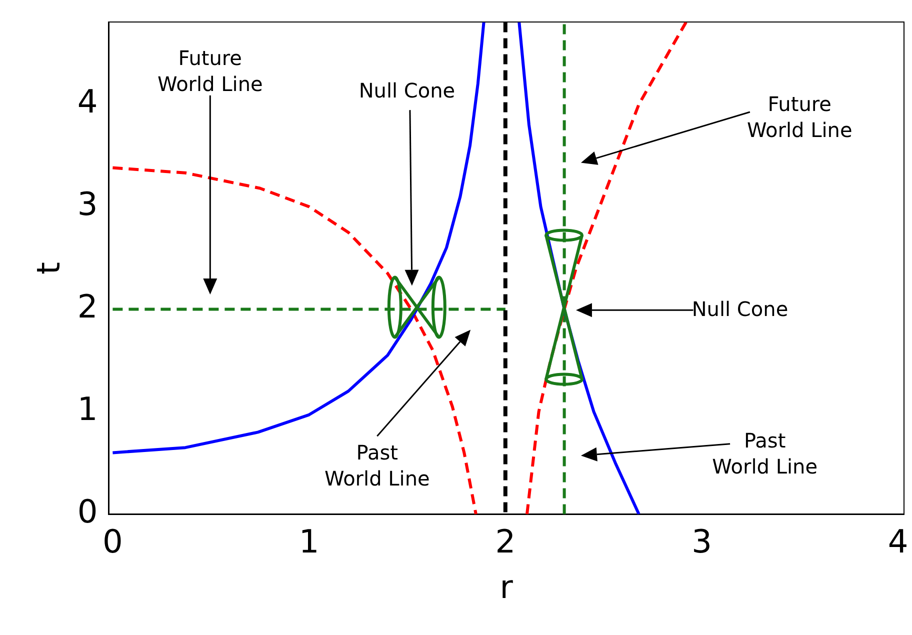  I want to click on y-tick-label: 1, so click(87, 409).